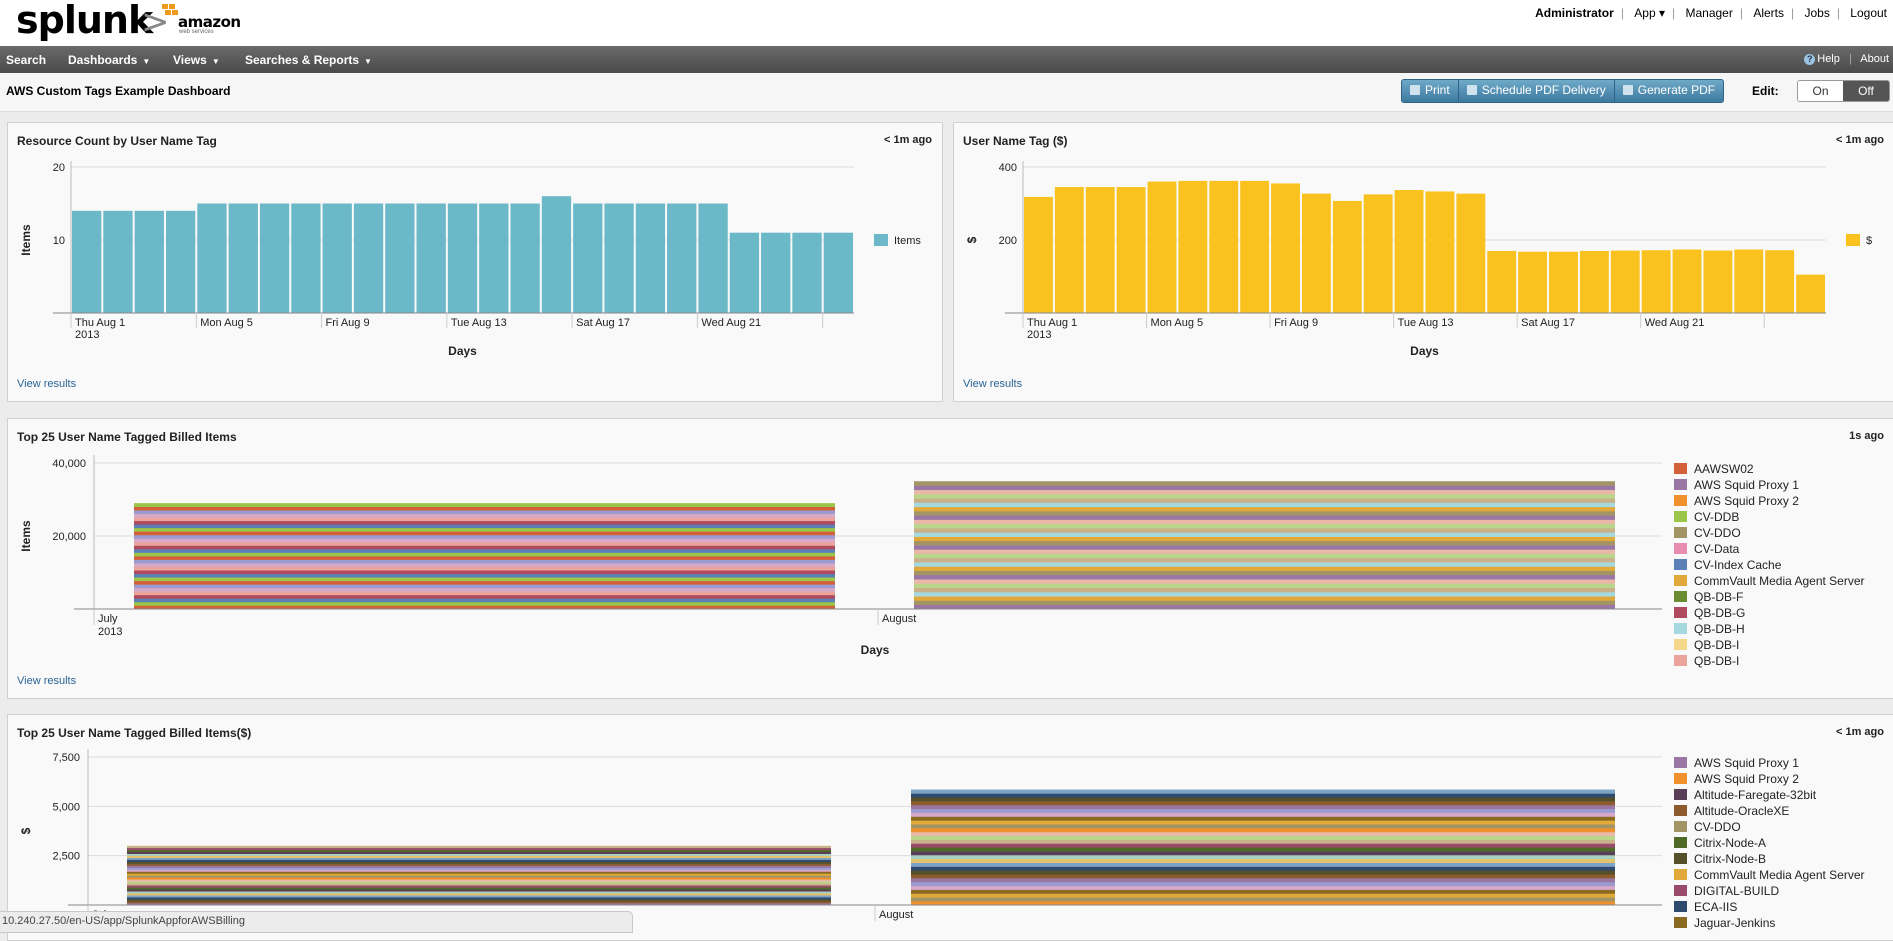  What do you see at coordinates (1779, 581) in the screenshot?
I see `legend-label: CommVault Media Agent Server` at bounding box center [1779, 581].